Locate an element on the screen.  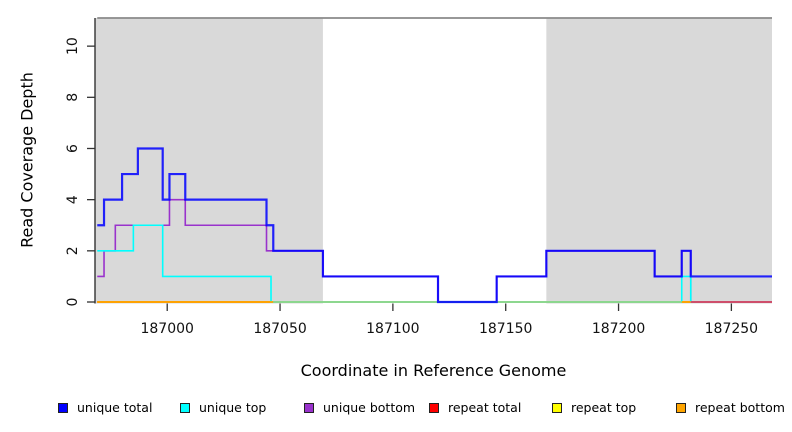
legend-label: repeat top is located at coordinates (604, 407).